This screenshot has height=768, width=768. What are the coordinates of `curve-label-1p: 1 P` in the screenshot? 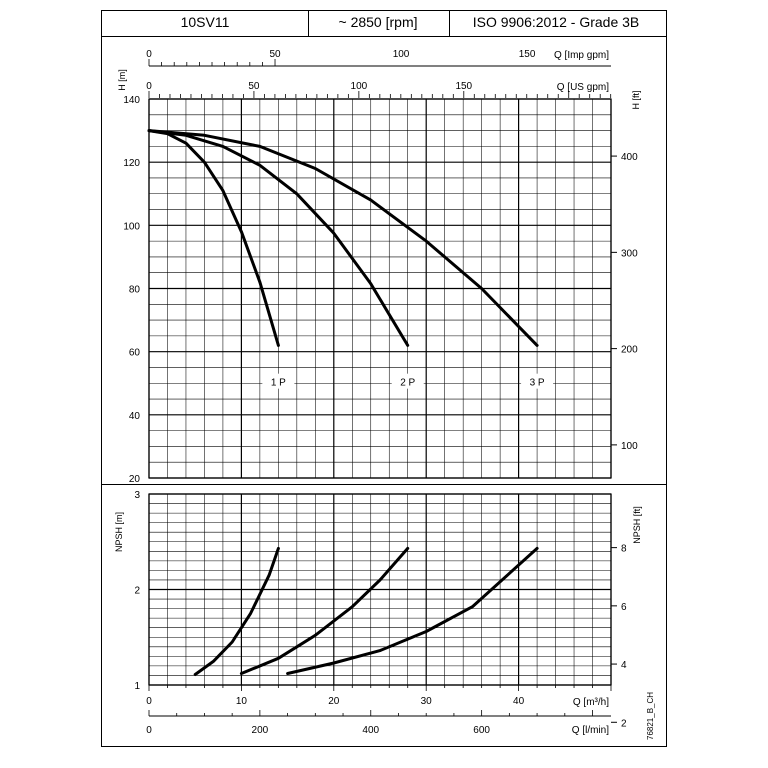 It's located at (278, 383).